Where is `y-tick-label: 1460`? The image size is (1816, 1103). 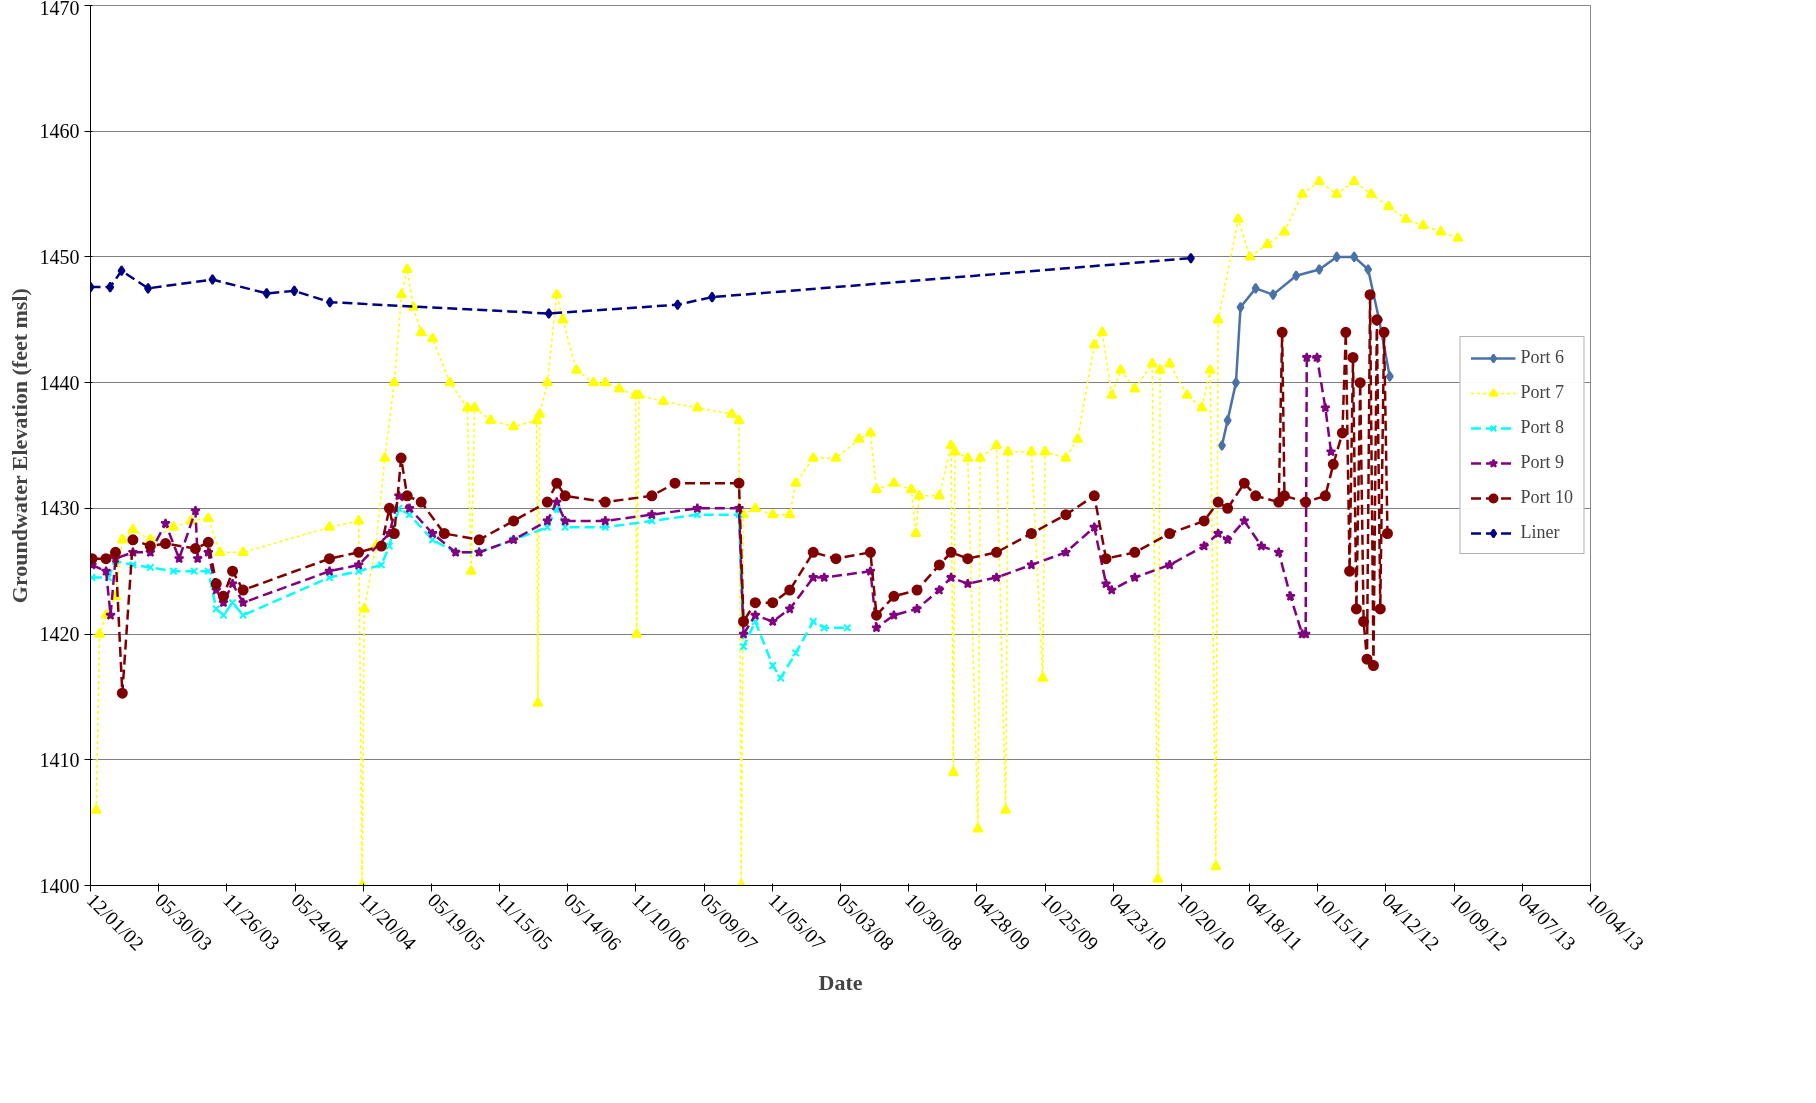 y-tick-label: 1460 is located at coordinates (59, 131).